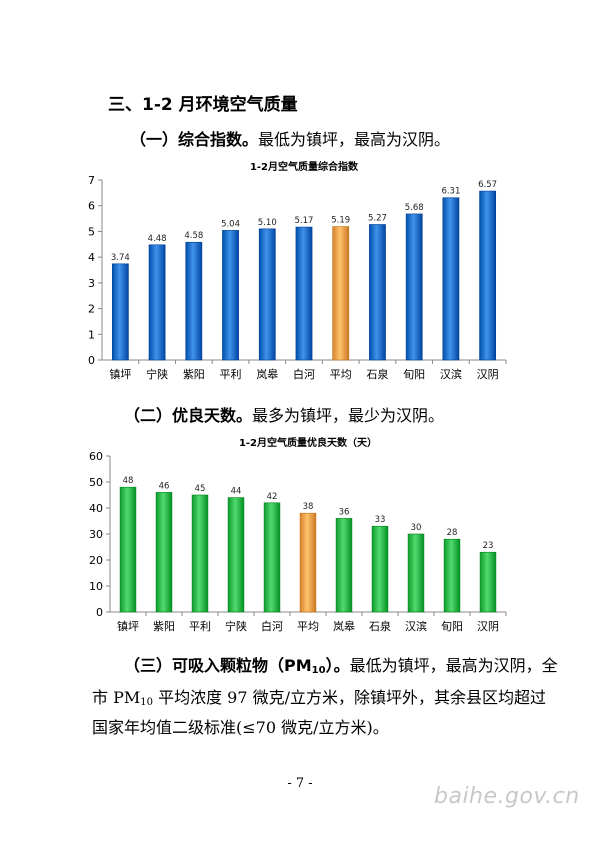  Describe the element at coordinates (193, 236) in the screenshot. I see `bar-data-label: 4.58` at that location.